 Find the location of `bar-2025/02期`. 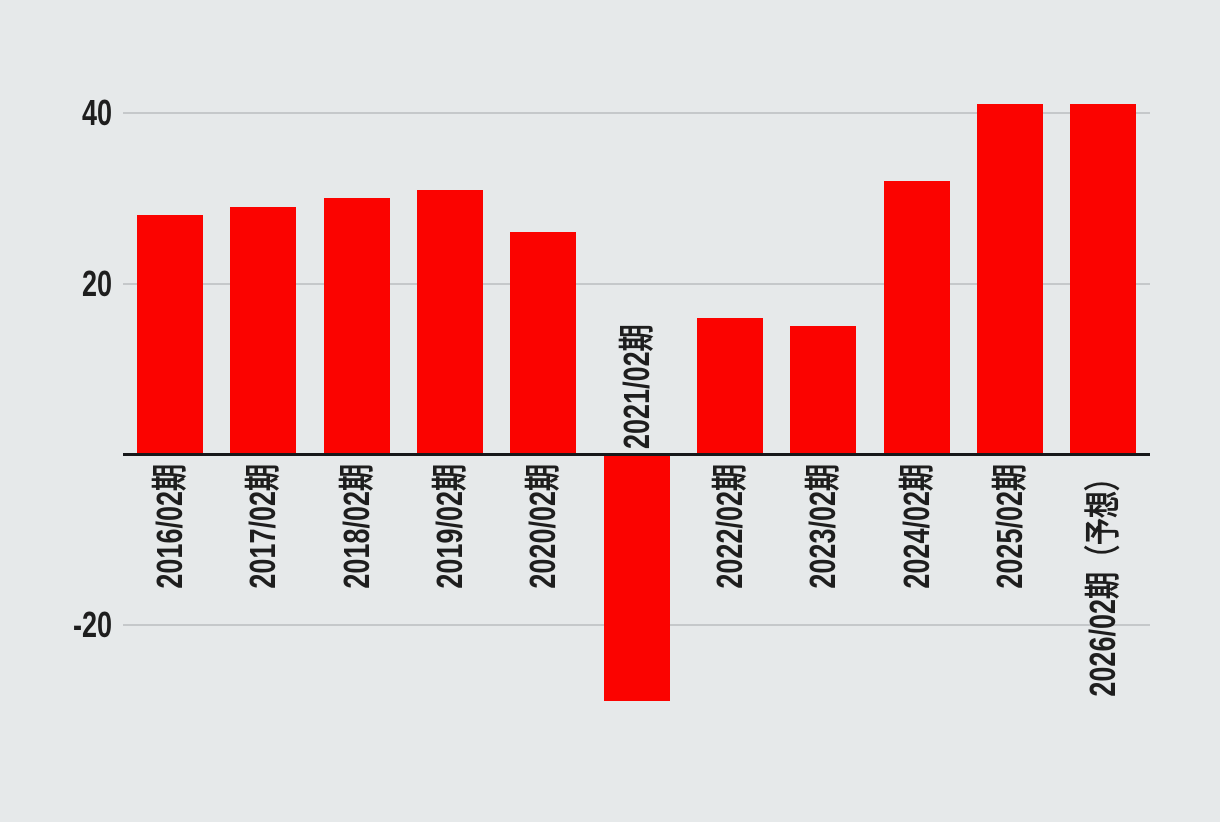

bar-2025/02期 is located at coordinates (1010, 279).